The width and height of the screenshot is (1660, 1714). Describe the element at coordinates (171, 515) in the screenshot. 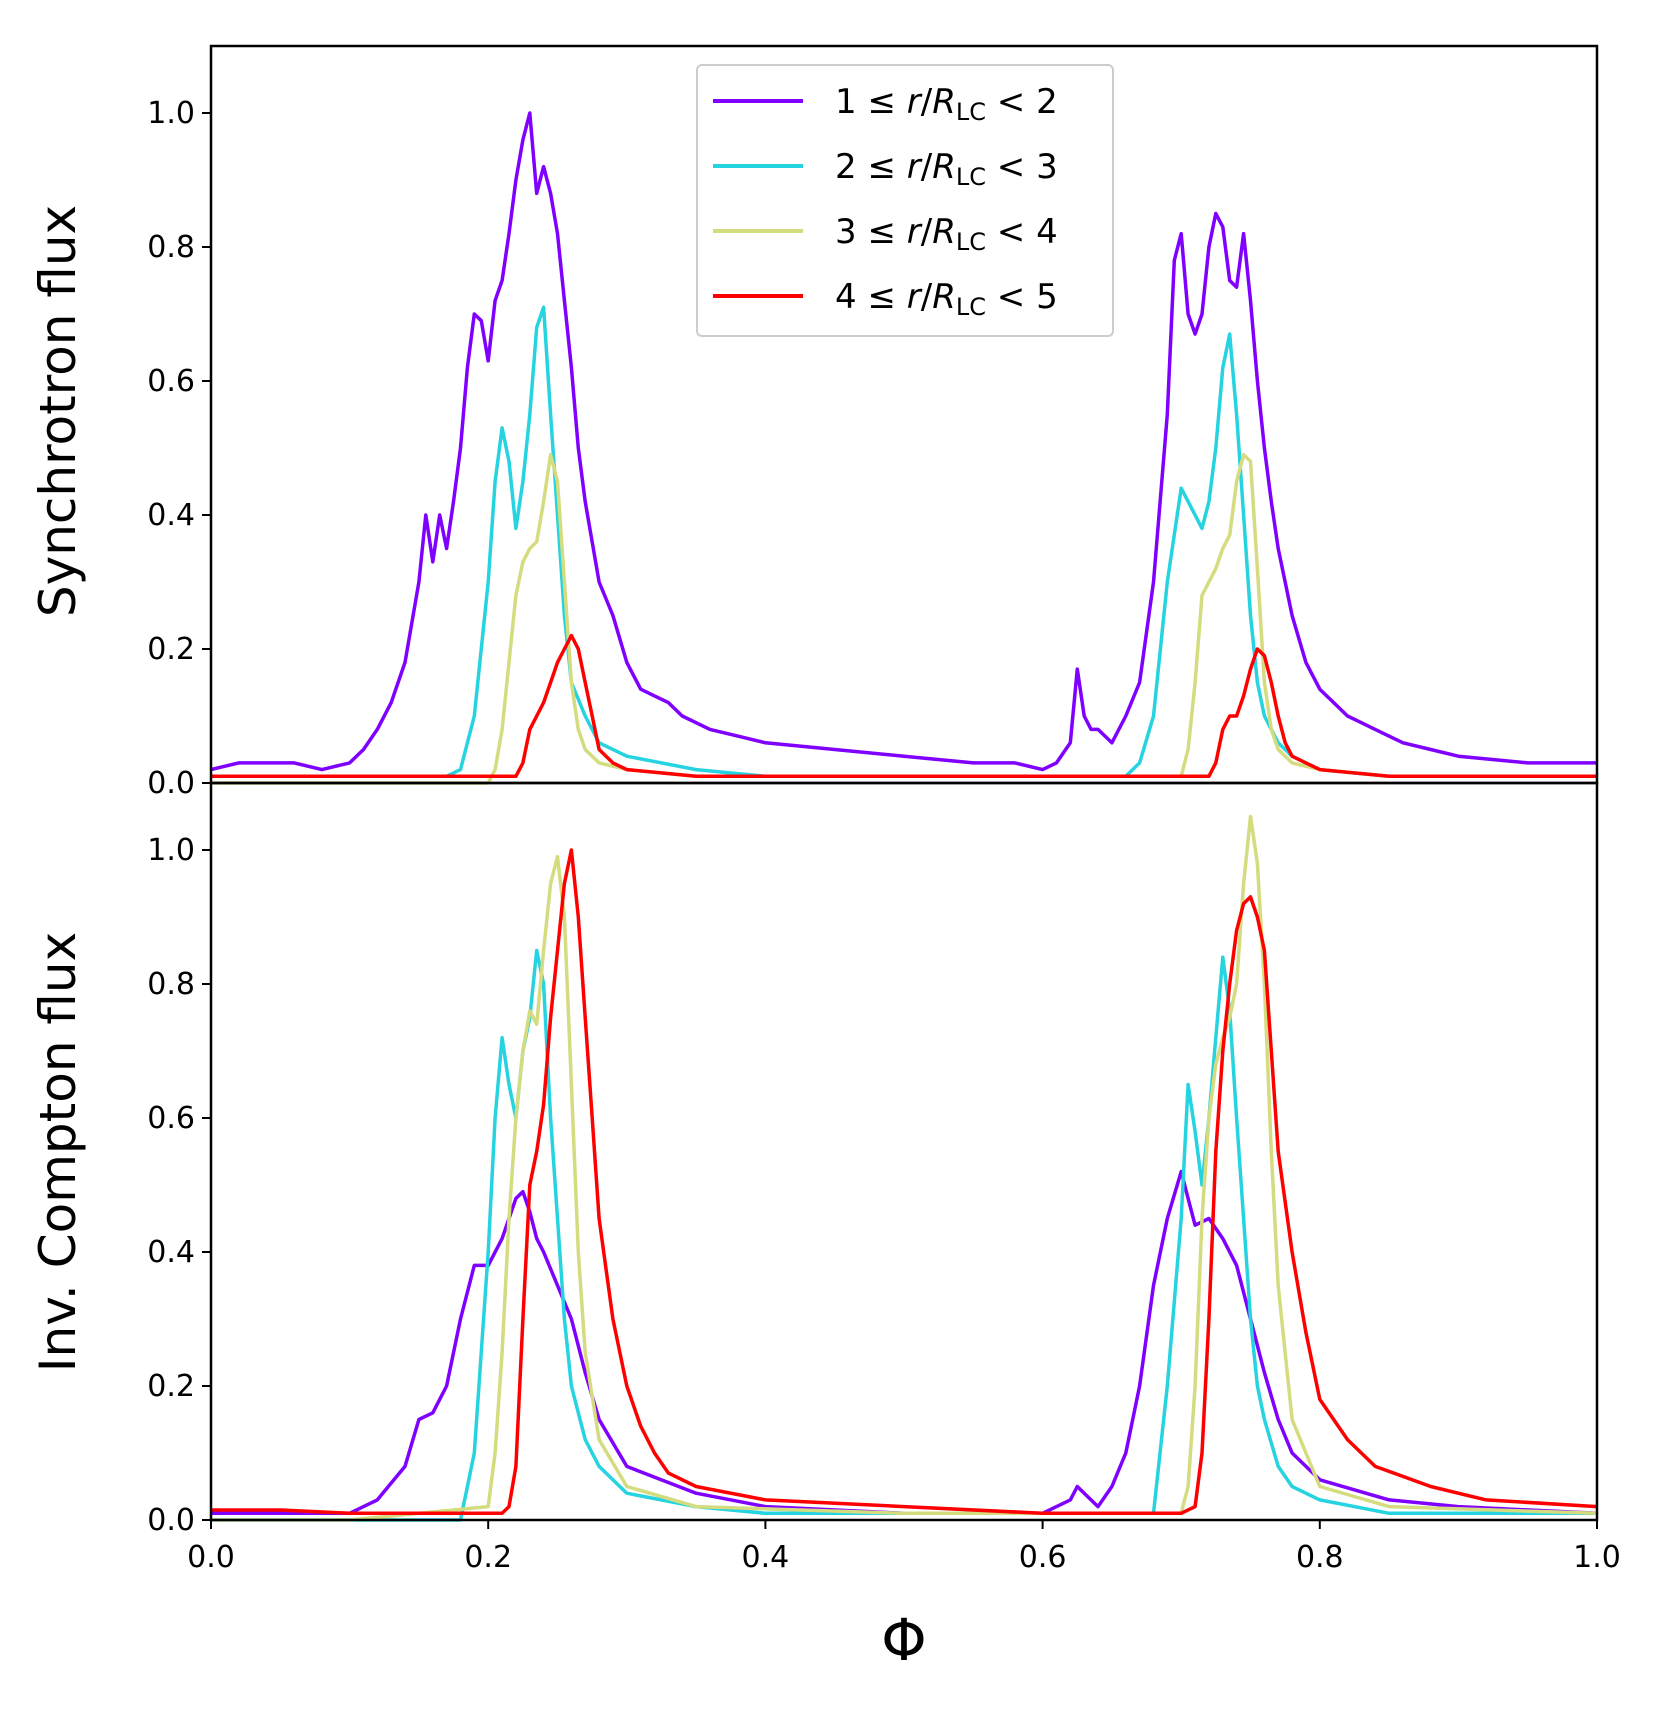

I see `synchrotron-y-tick-label: 0.4` at that location.